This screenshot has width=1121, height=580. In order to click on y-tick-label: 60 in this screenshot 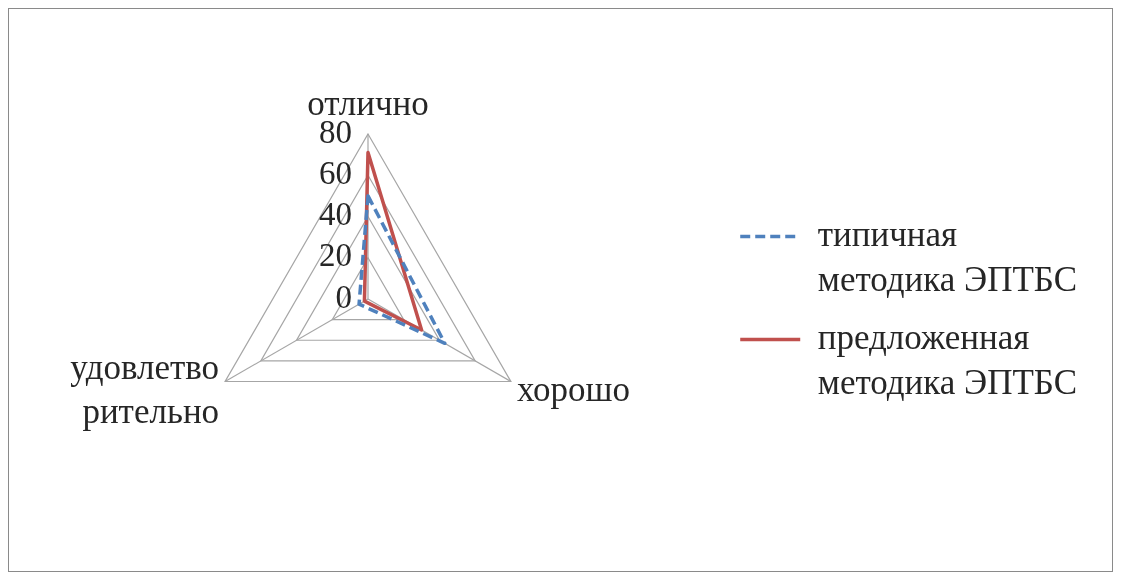, I will do `click(335, 172)`.